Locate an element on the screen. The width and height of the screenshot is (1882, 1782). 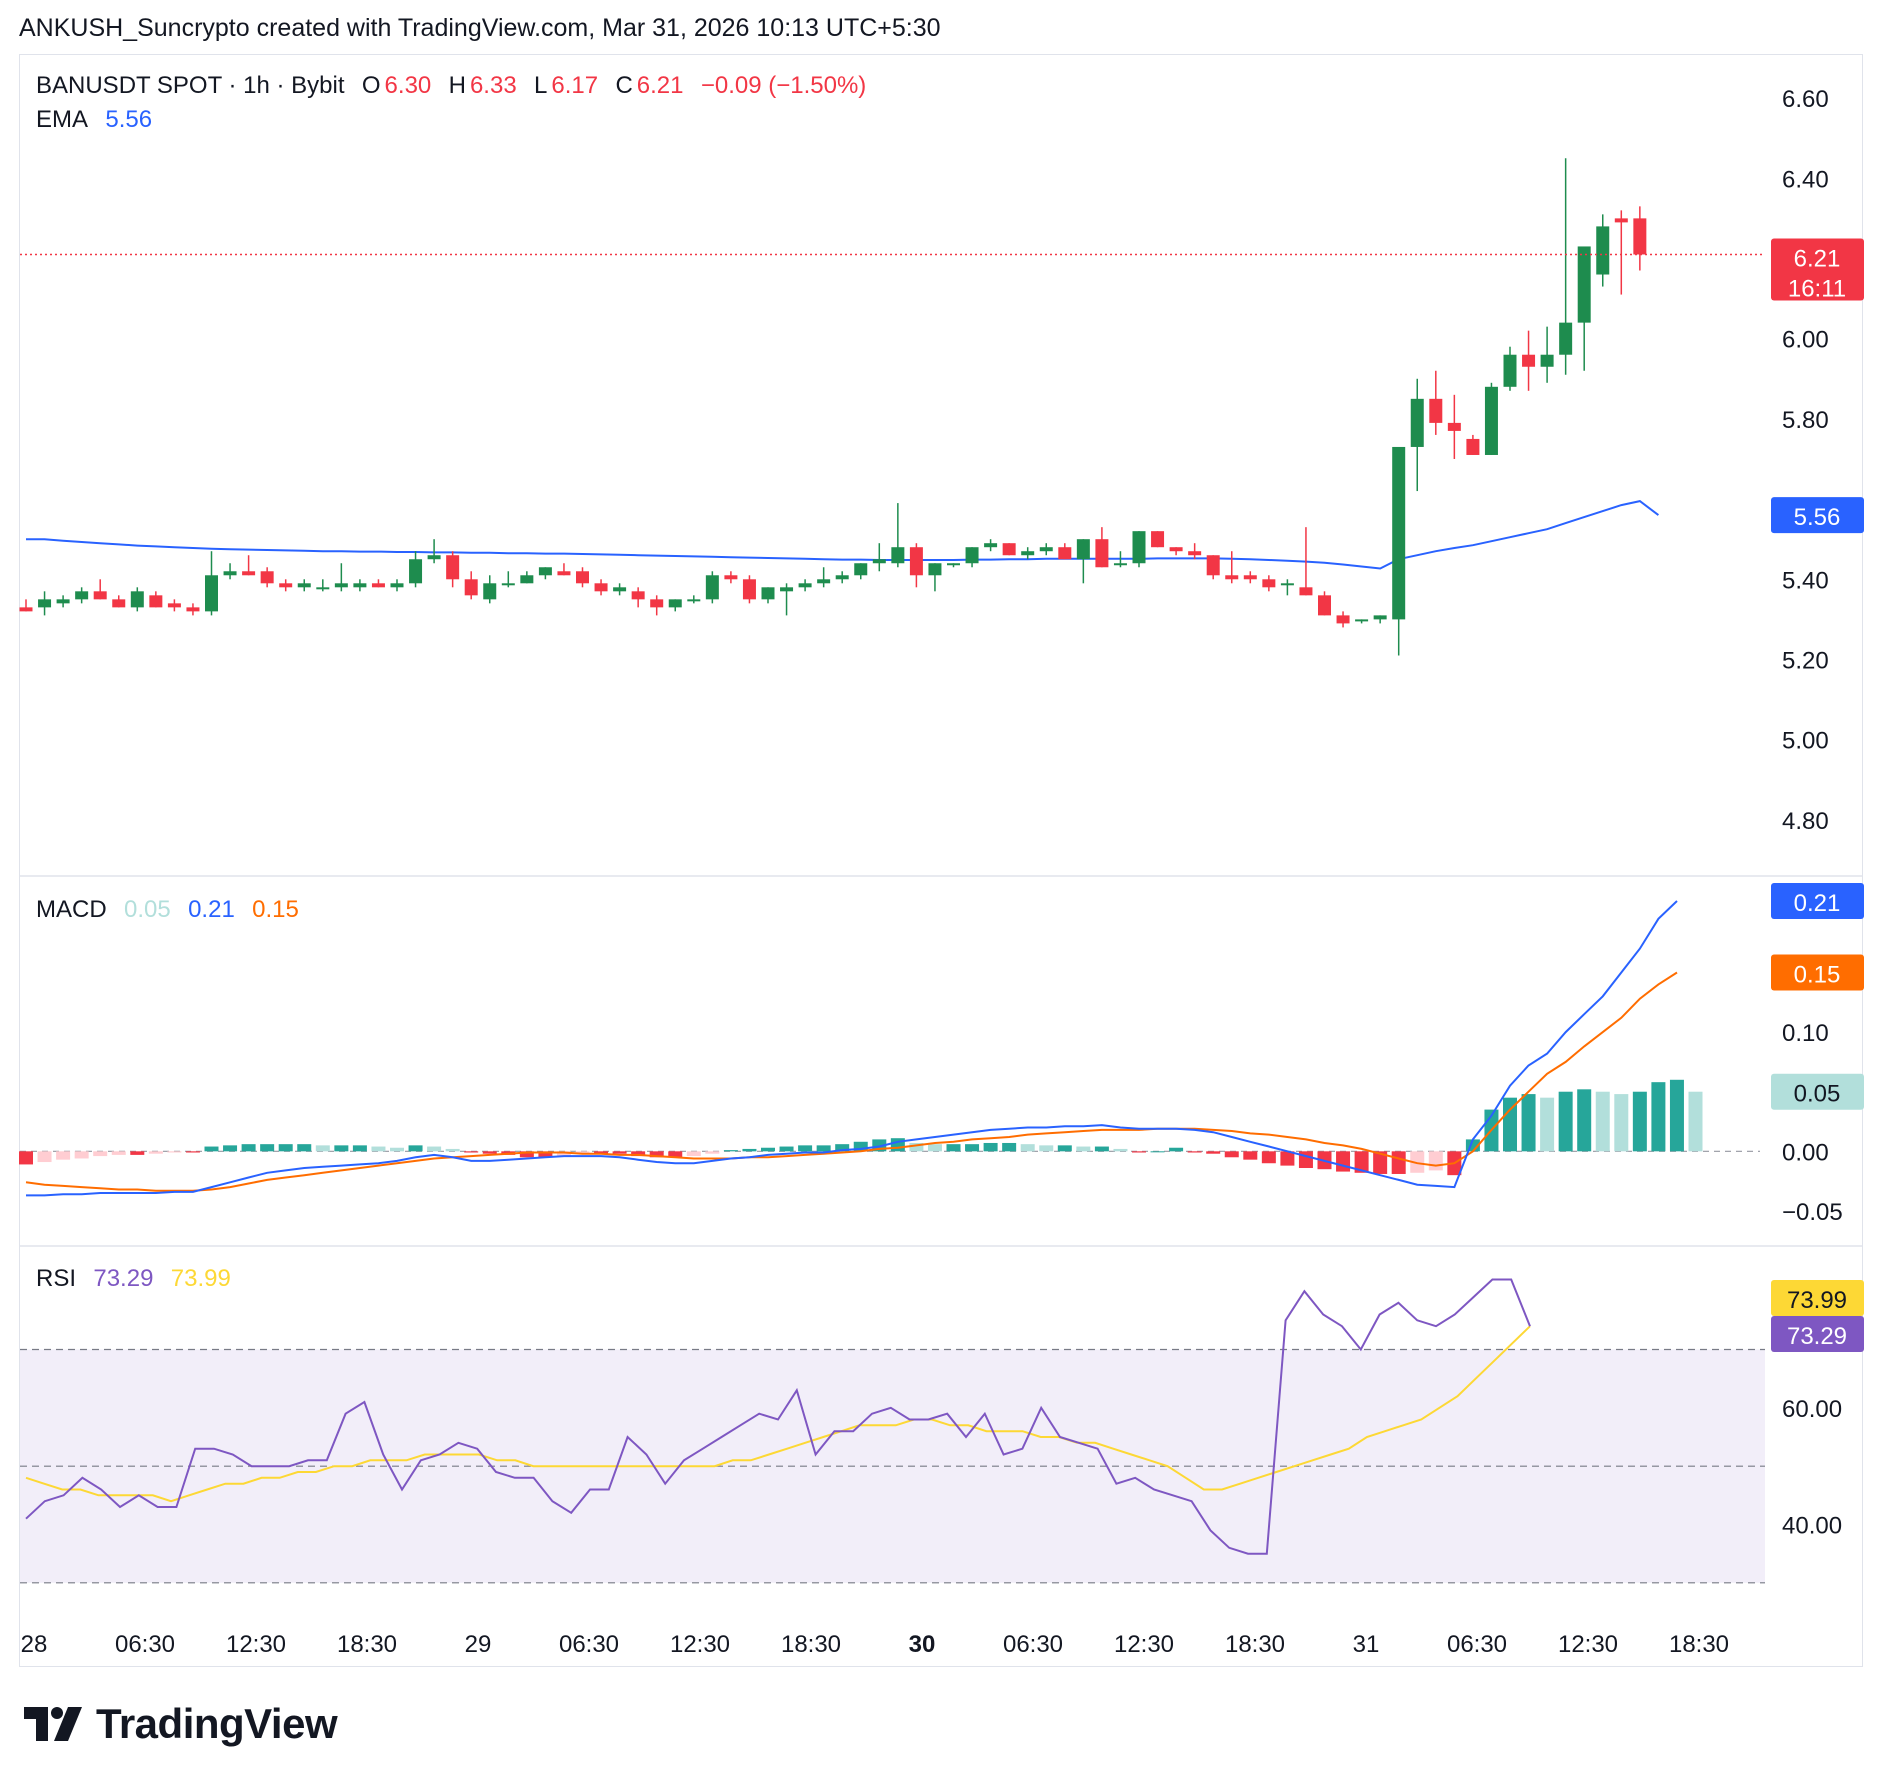
high-value: 6.33 is located at coordinates (493, 85).